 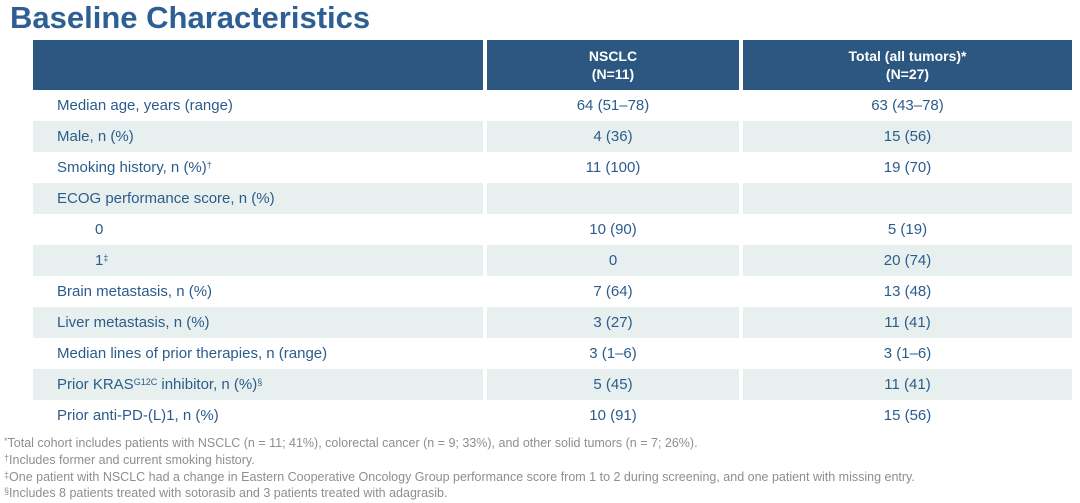 What do you see at coordinates (258, 136) in the screenshot?
I see `row-label: Male, n (%)` at bounding box center [258, 136].